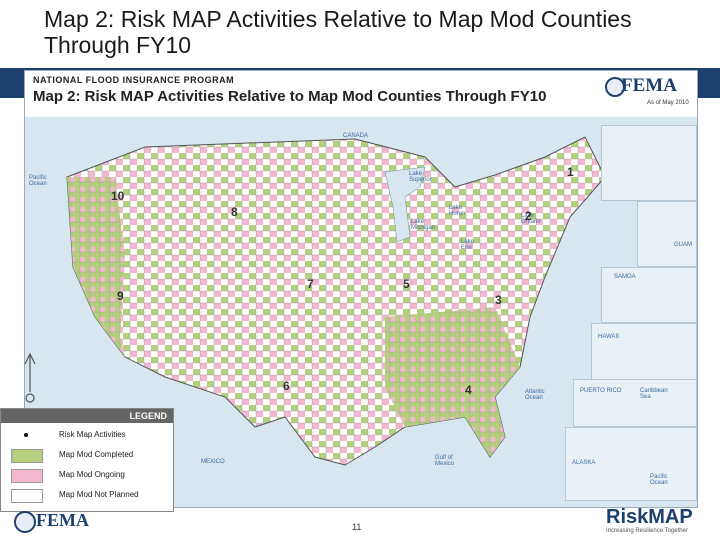 This screenshot has height=540, width=720. What do you see at coordinates (445, 461) in the screenshot?
I see `label-gulf-of-mexico: Gulf of Mexico` at bounding box center [445, 461].